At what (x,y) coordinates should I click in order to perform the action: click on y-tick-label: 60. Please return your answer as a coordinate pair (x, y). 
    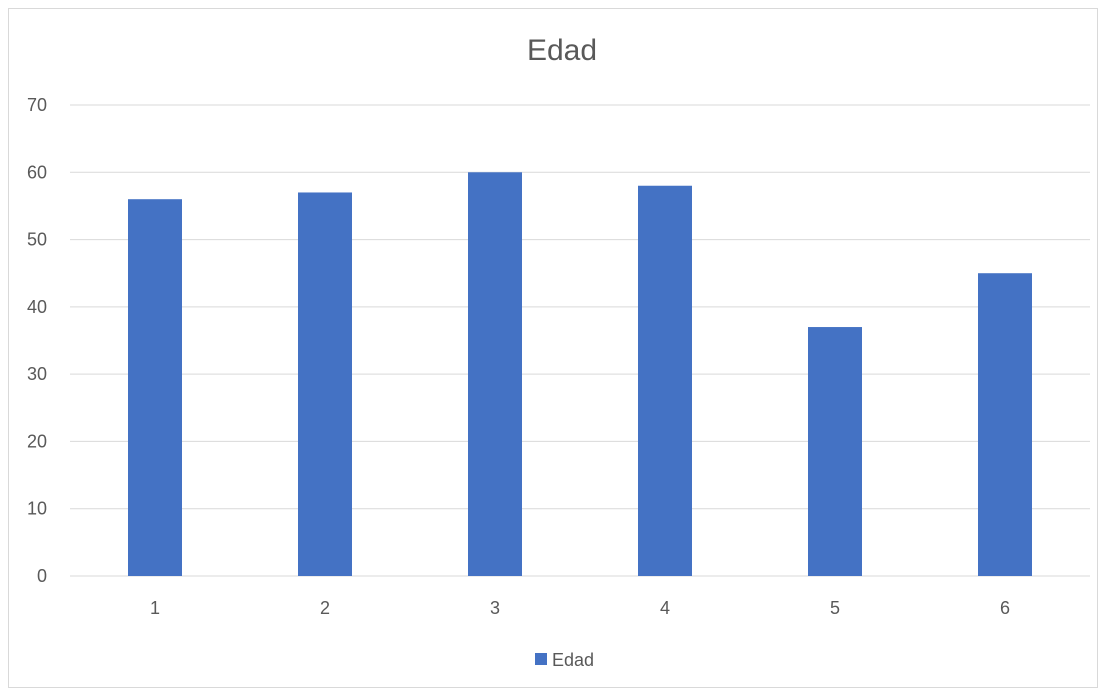
    Looking at the image, I should click on (37, 172).